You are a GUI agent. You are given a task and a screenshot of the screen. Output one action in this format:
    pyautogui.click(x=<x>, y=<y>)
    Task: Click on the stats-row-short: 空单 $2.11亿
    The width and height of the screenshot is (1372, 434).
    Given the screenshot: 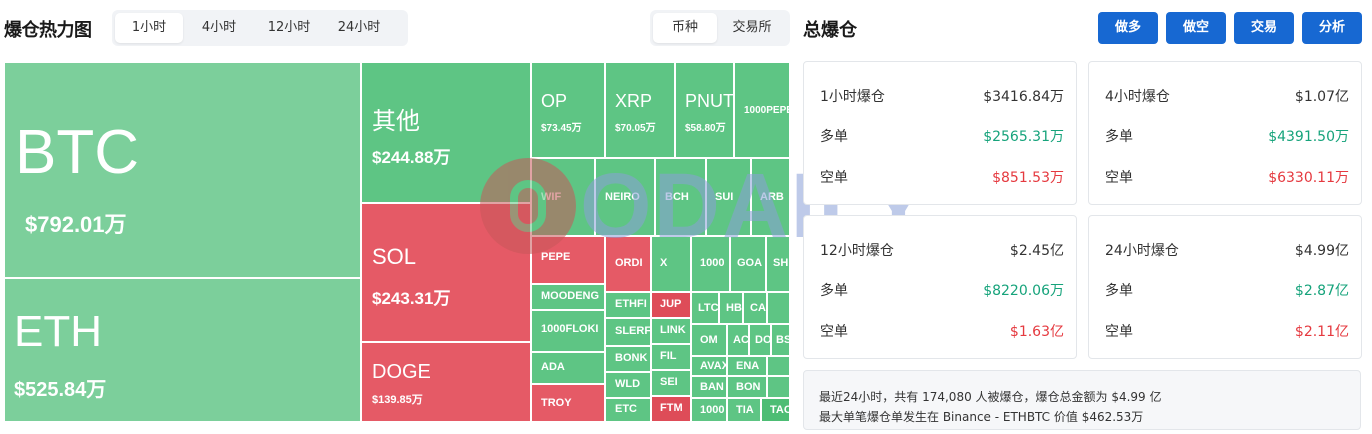 What is the action you would take?
    pyautogui.click(x=1227, y=331)
    